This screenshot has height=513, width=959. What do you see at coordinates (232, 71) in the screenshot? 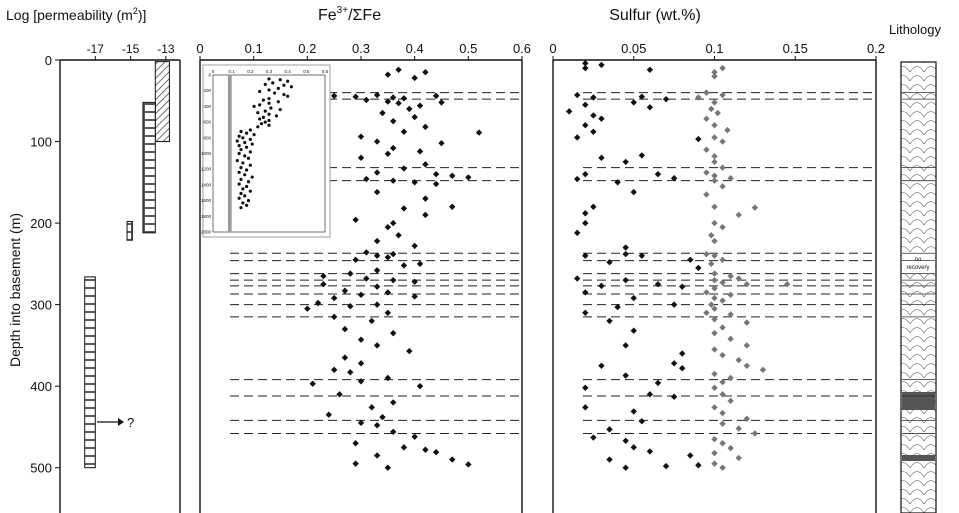
I see `inset-x-tick-label: 0.1` at bounding box center [232, 71].